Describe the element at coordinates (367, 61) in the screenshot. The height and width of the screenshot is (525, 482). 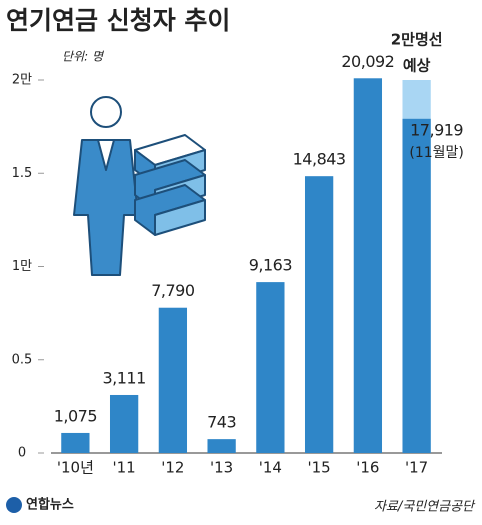
I see `value-label: 20,092` at that location.